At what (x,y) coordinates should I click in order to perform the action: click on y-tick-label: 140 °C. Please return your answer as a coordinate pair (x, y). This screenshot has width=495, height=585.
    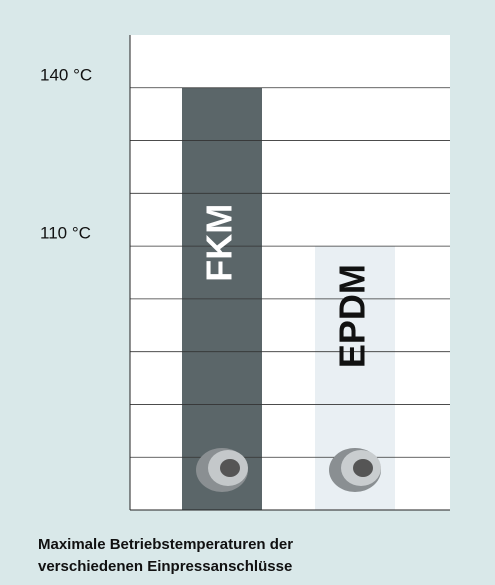
    Looking at the image, I should click on (66, 74).